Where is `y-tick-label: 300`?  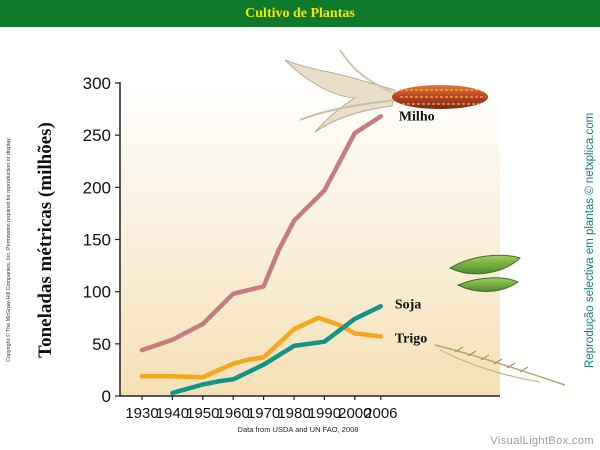 y-tick-label: 300 is located at coordinates (97, 83).